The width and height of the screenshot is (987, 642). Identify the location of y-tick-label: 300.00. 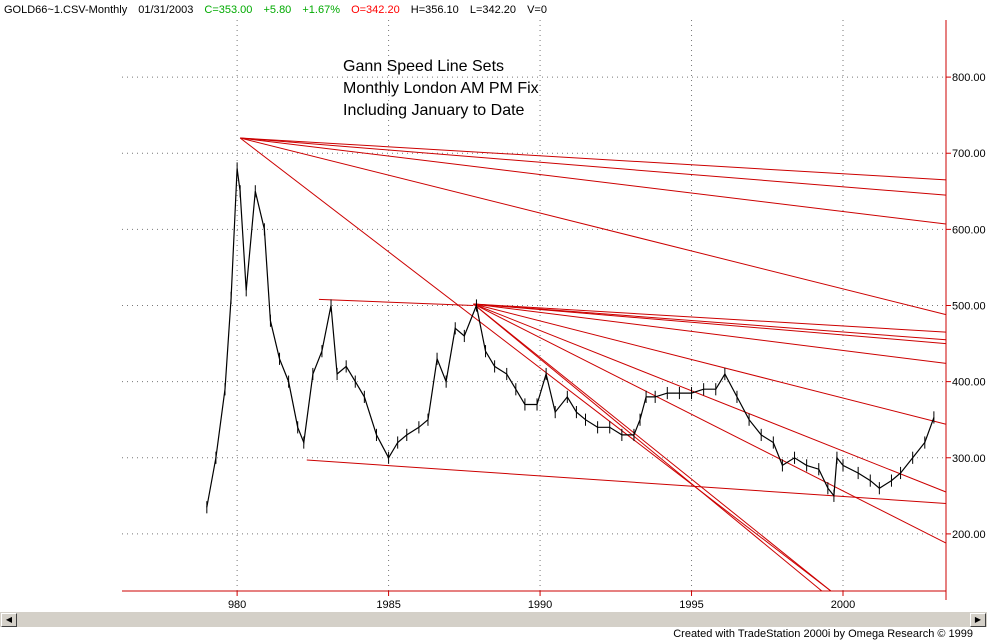
(969, 459).